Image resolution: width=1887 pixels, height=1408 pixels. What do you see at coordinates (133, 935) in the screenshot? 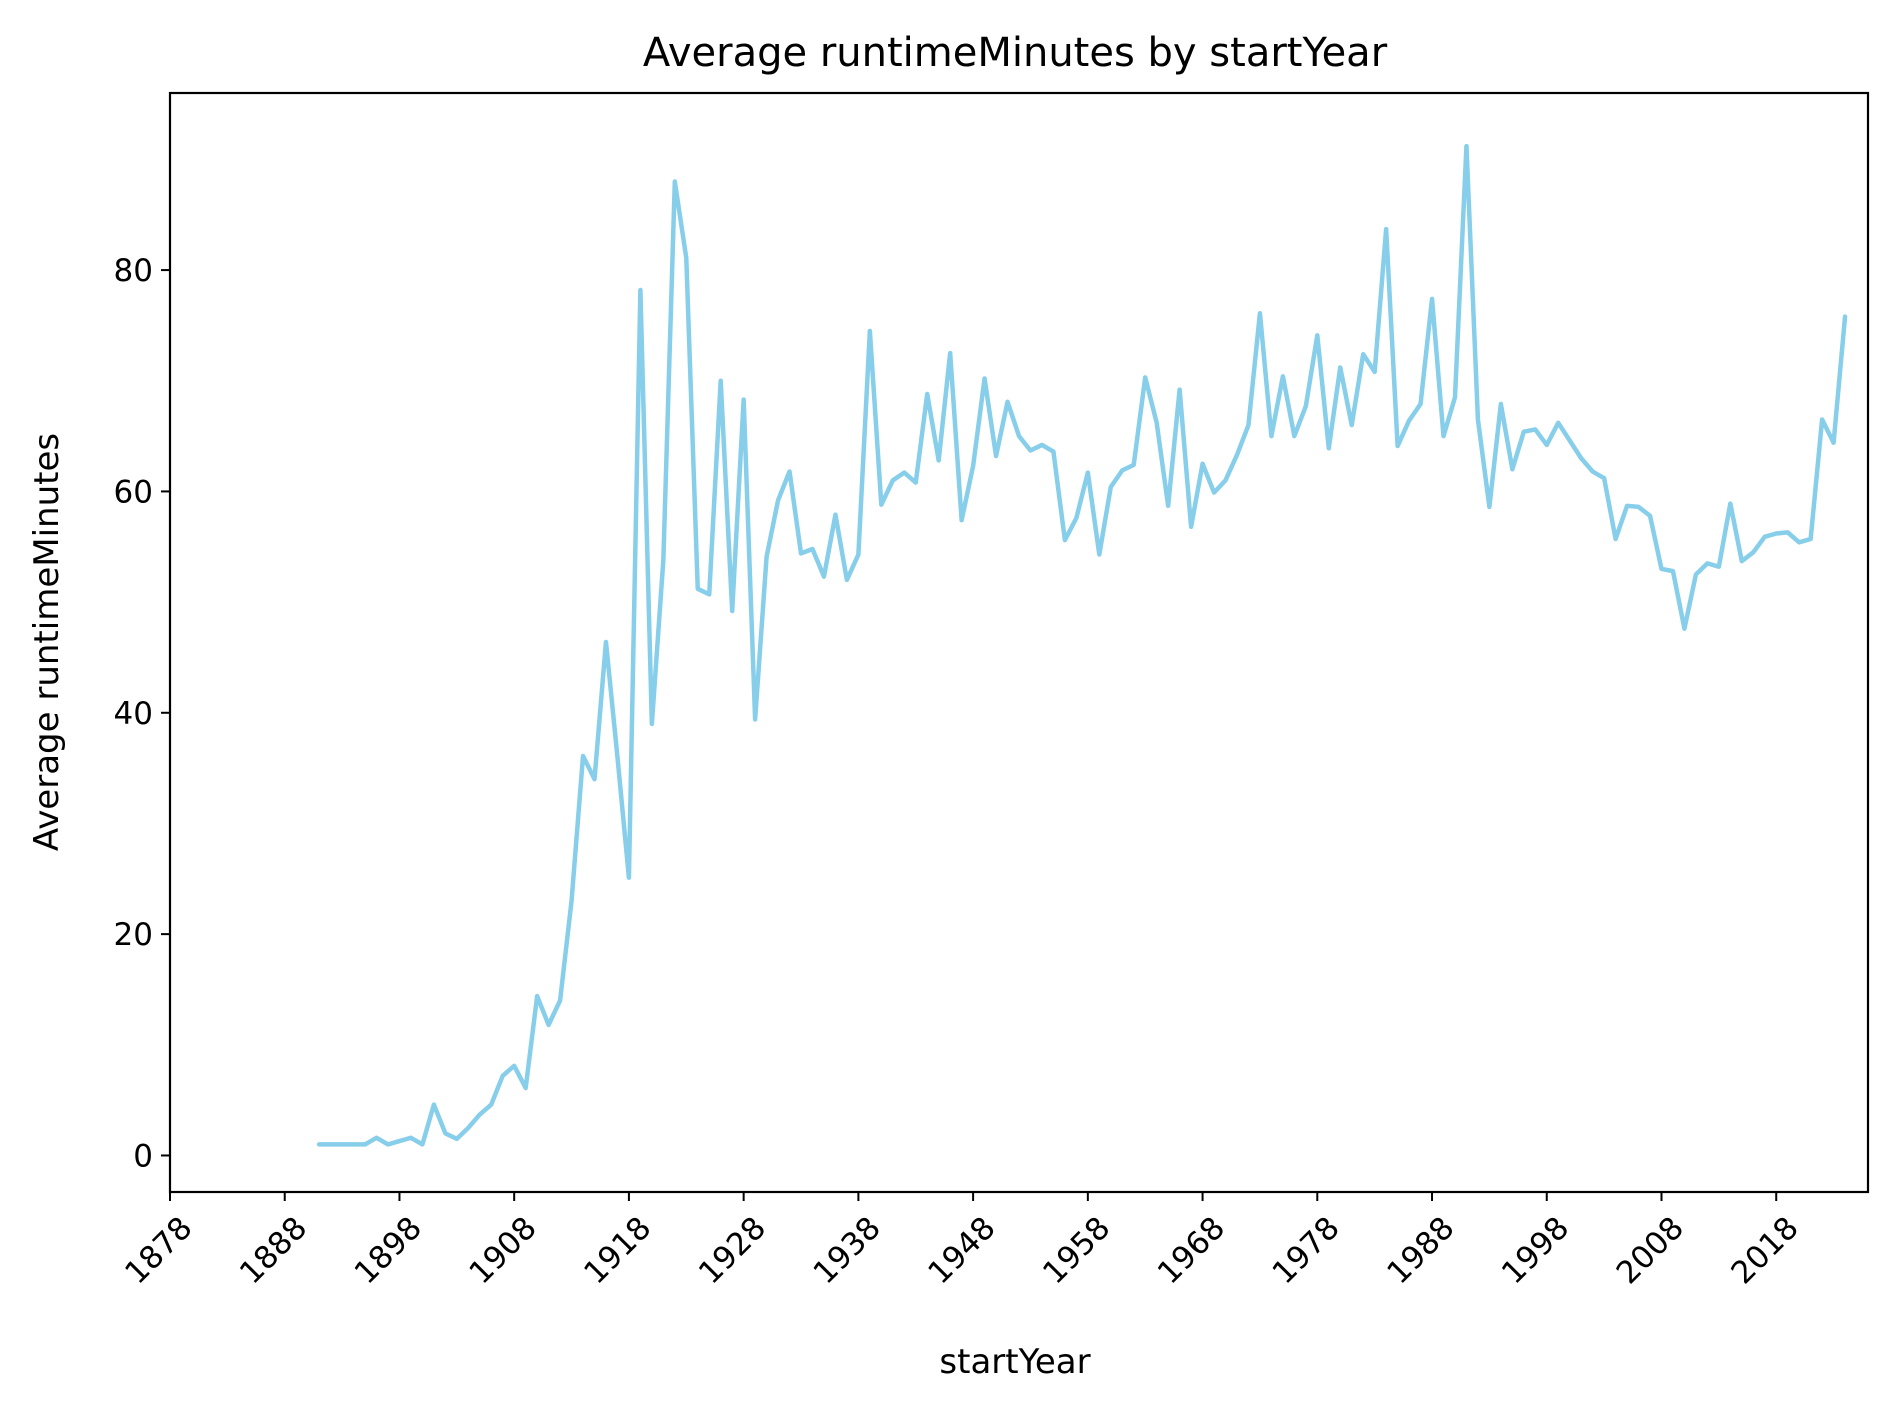
I see `y-tick-label: 20` at bounding box center [133, 935].